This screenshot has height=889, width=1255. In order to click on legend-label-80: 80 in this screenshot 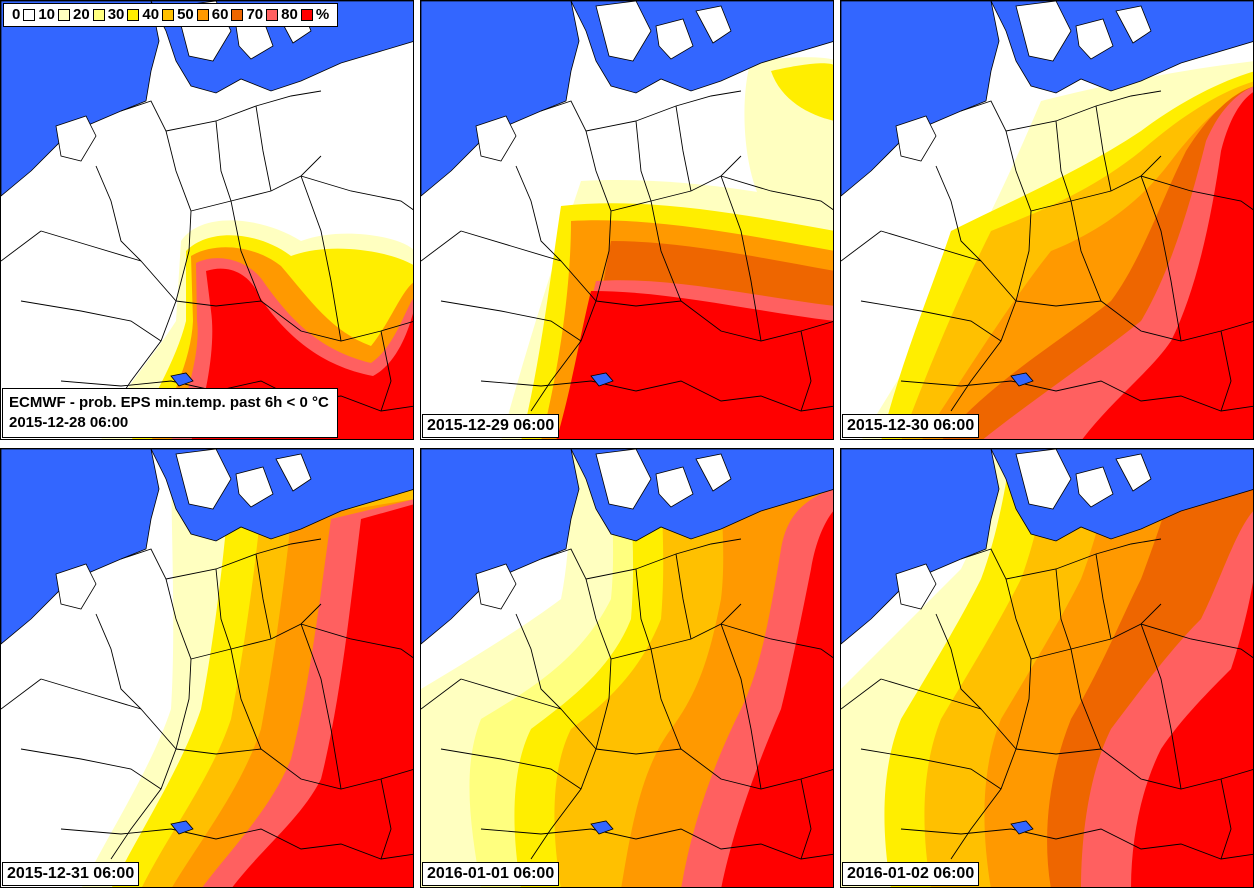, I will do `click(289, 14)`.